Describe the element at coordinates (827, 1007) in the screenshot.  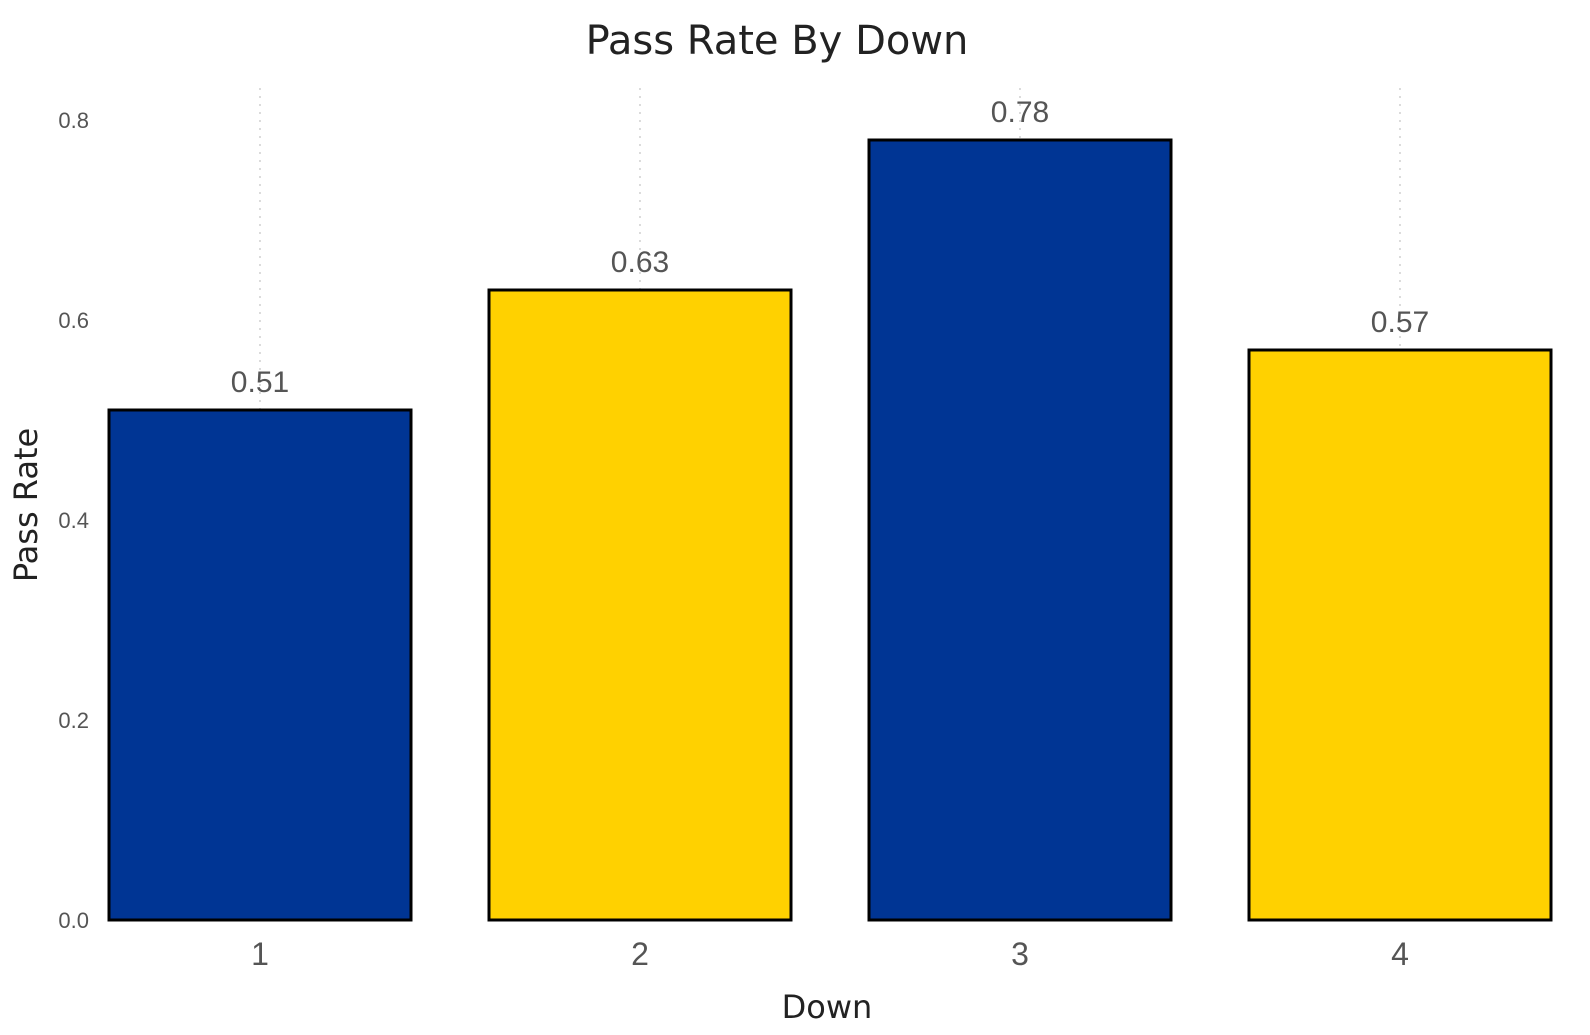
I see `x-axis-title: Down` at that location.